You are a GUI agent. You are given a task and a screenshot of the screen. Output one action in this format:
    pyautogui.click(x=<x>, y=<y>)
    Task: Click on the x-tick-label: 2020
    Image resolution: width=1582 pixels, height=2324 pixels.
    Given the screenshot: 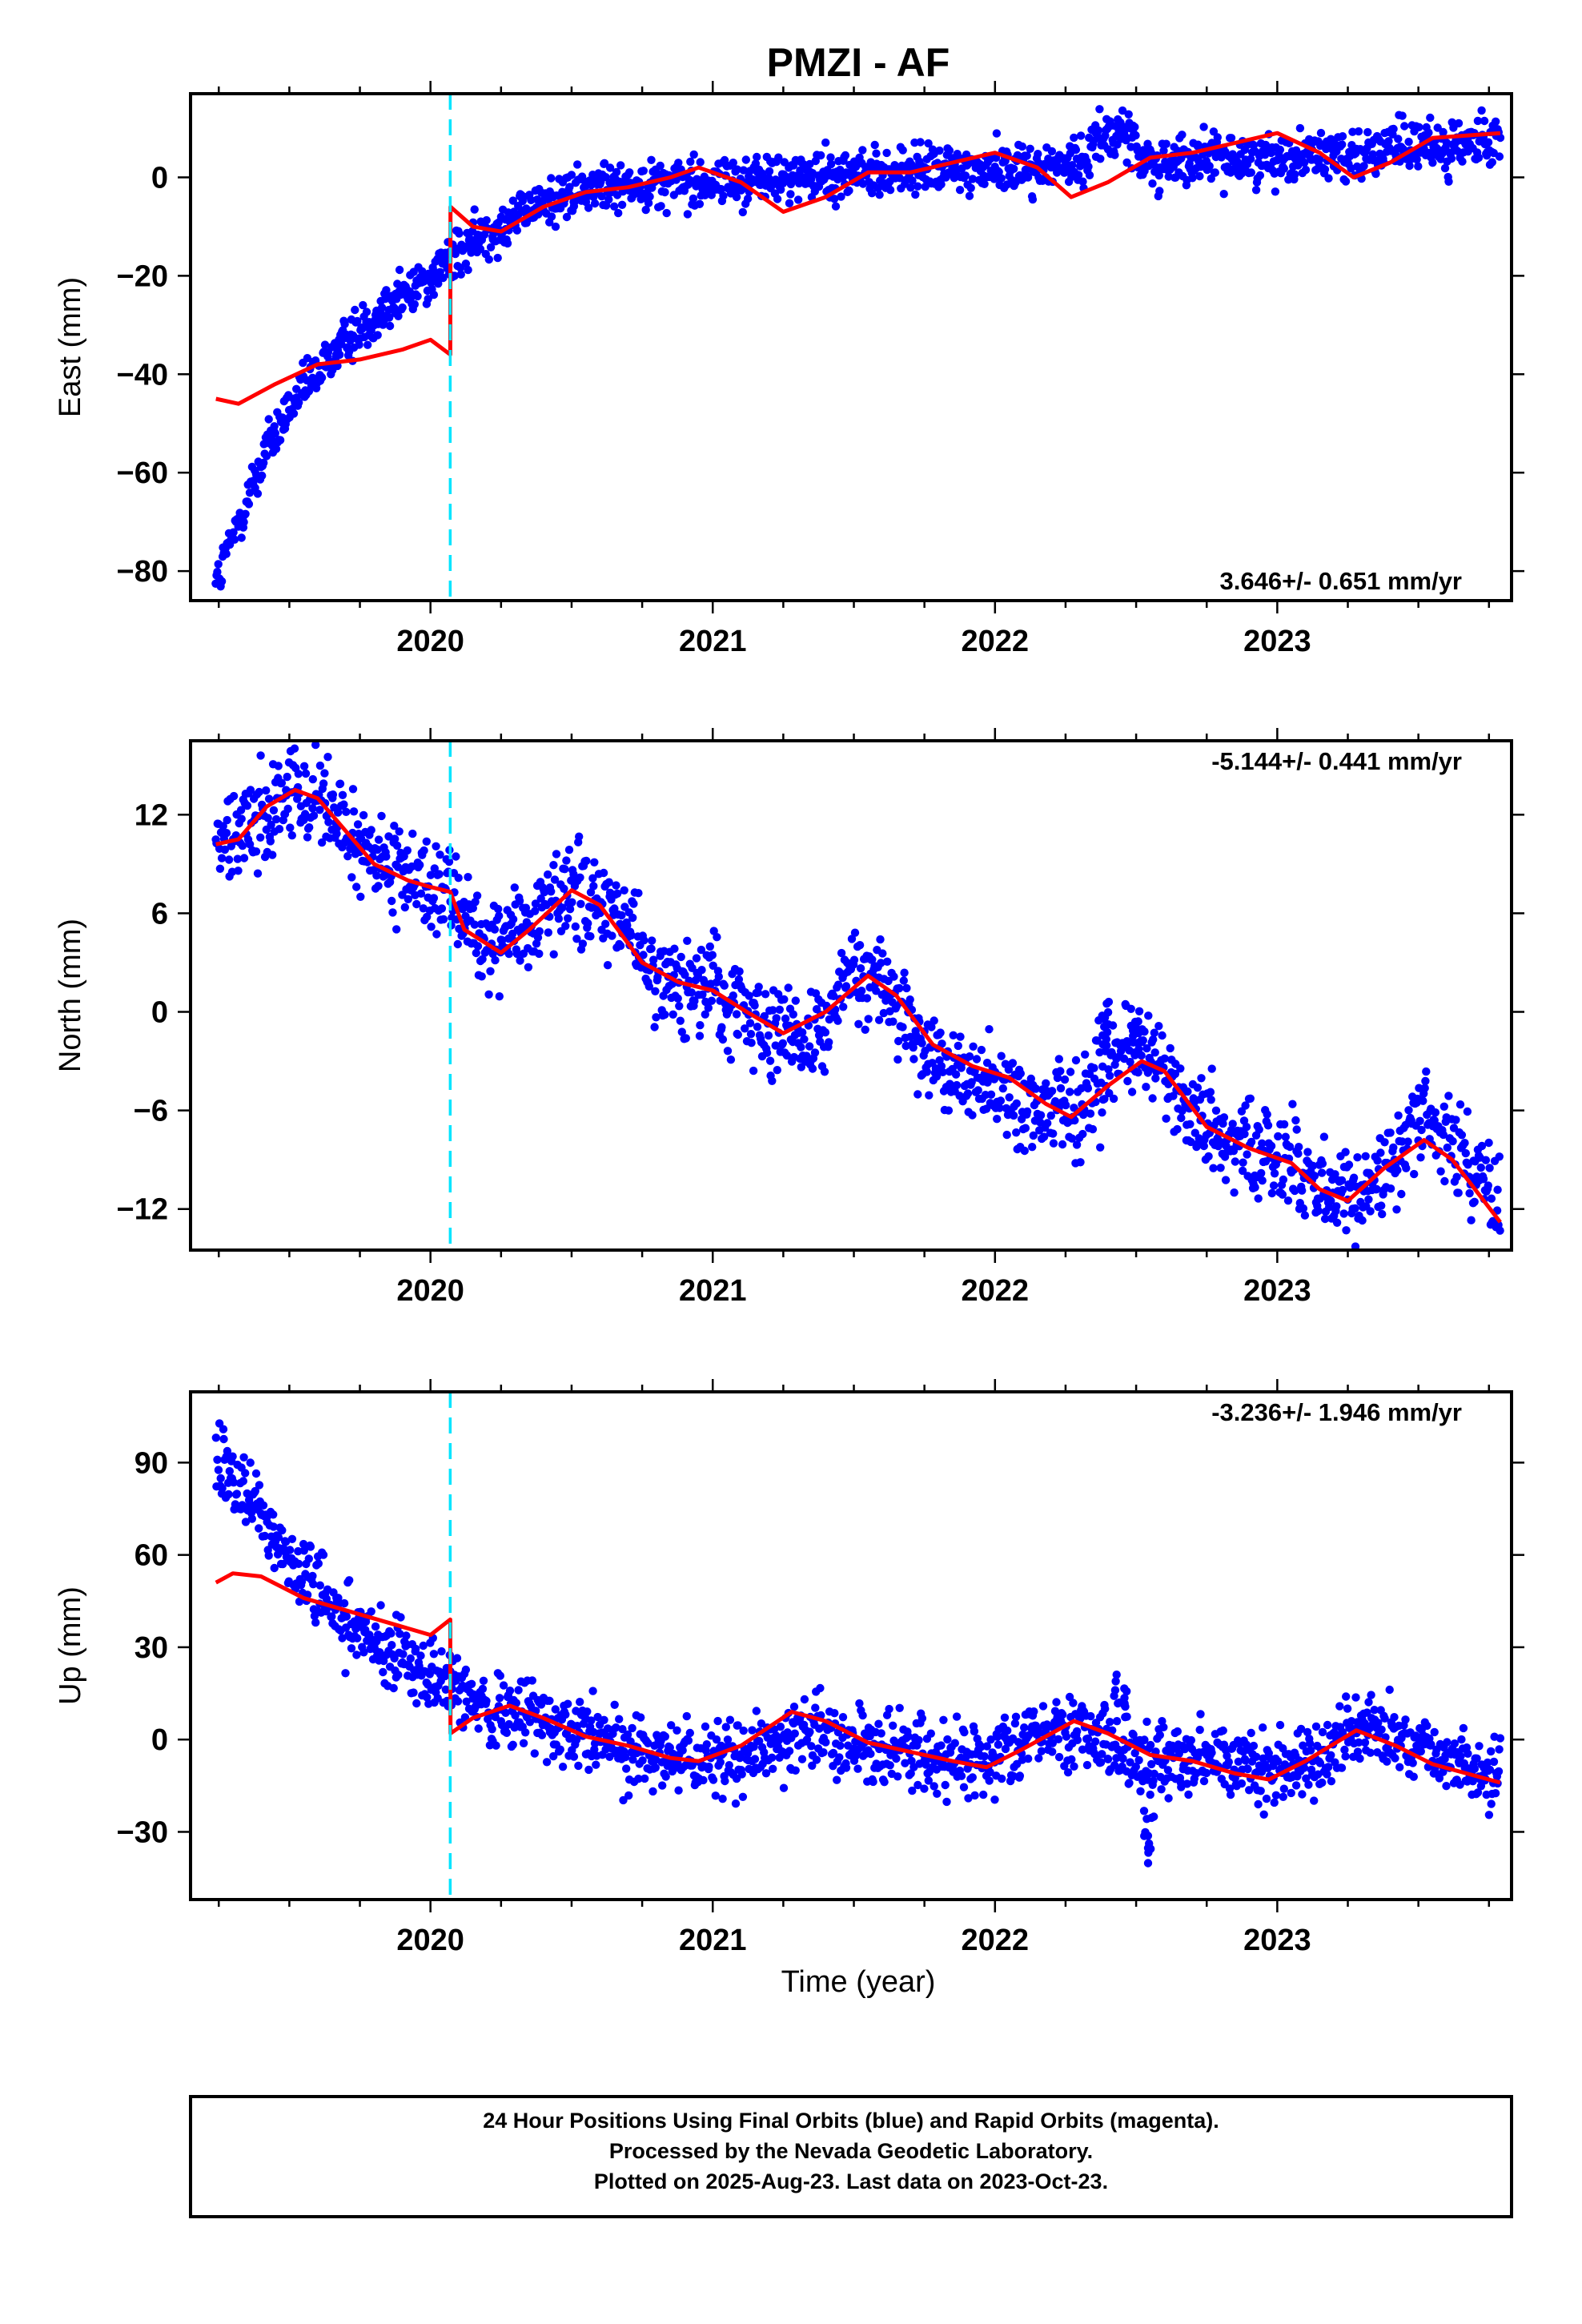 What is the action you would take?
    pyautogui.click(x=430, y=1291)
    